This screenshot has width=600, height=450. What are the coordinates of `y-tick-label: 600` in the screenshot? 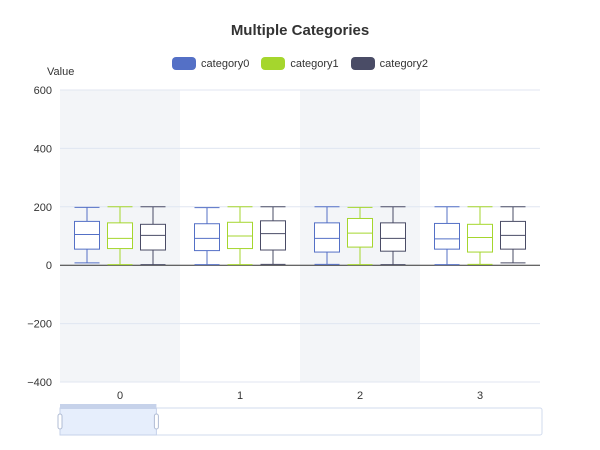 It's located at (43, 91).